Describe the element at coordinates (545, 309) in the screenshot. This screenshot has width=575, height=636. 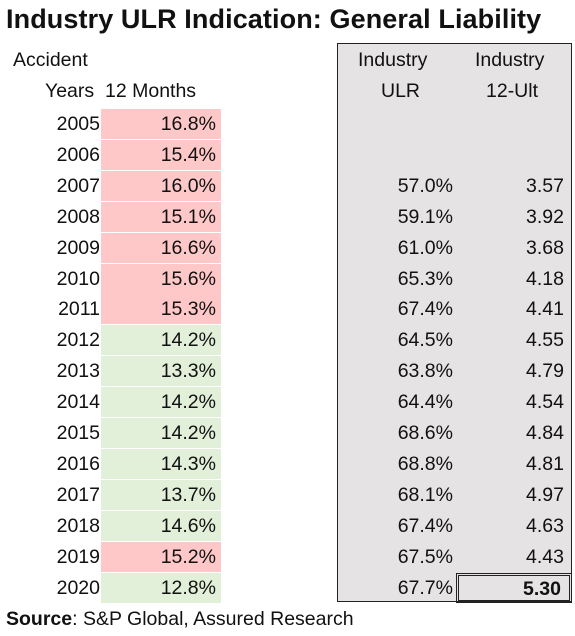
I see `industry-ult-cell: 4.41` at that location.